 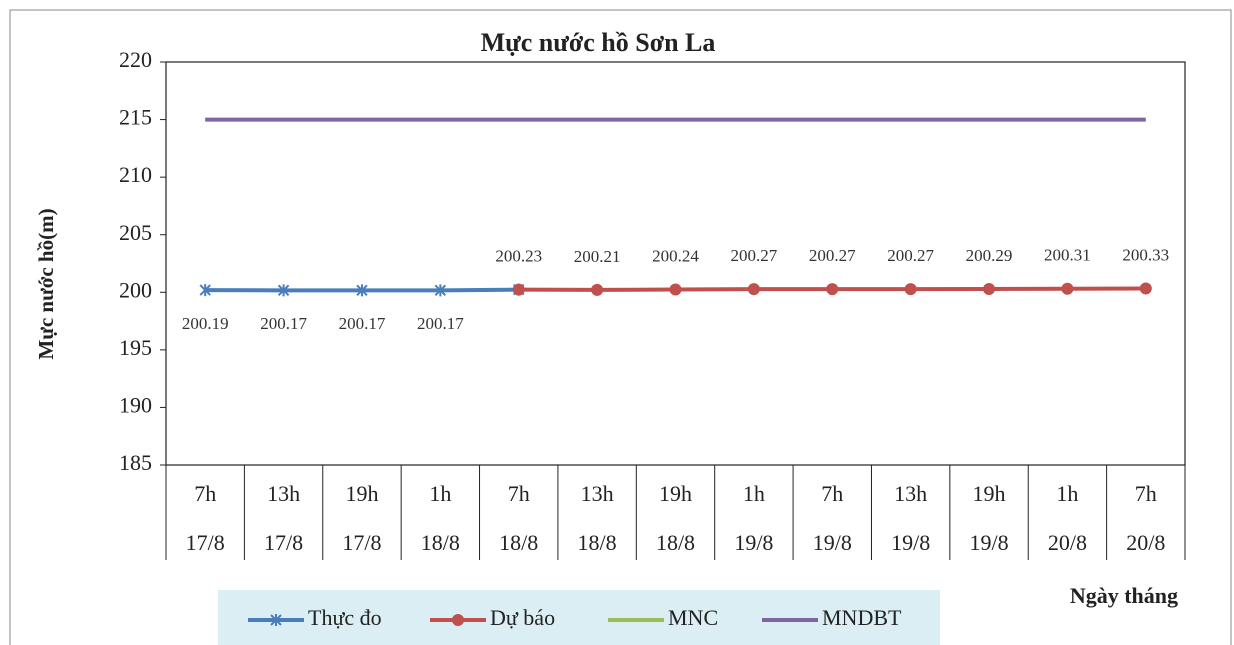 I want to click on legend-label: MNDBT, so click(x=862, y=617).